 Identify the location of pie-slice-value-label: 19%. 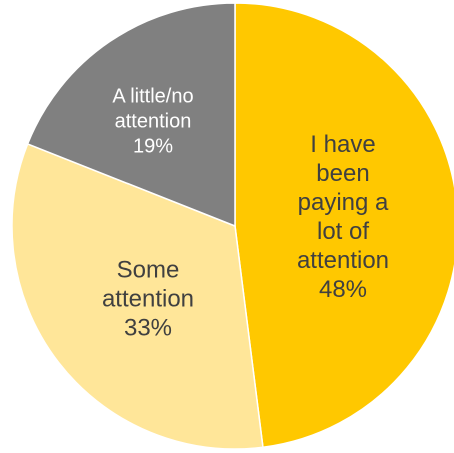
(153, 146).